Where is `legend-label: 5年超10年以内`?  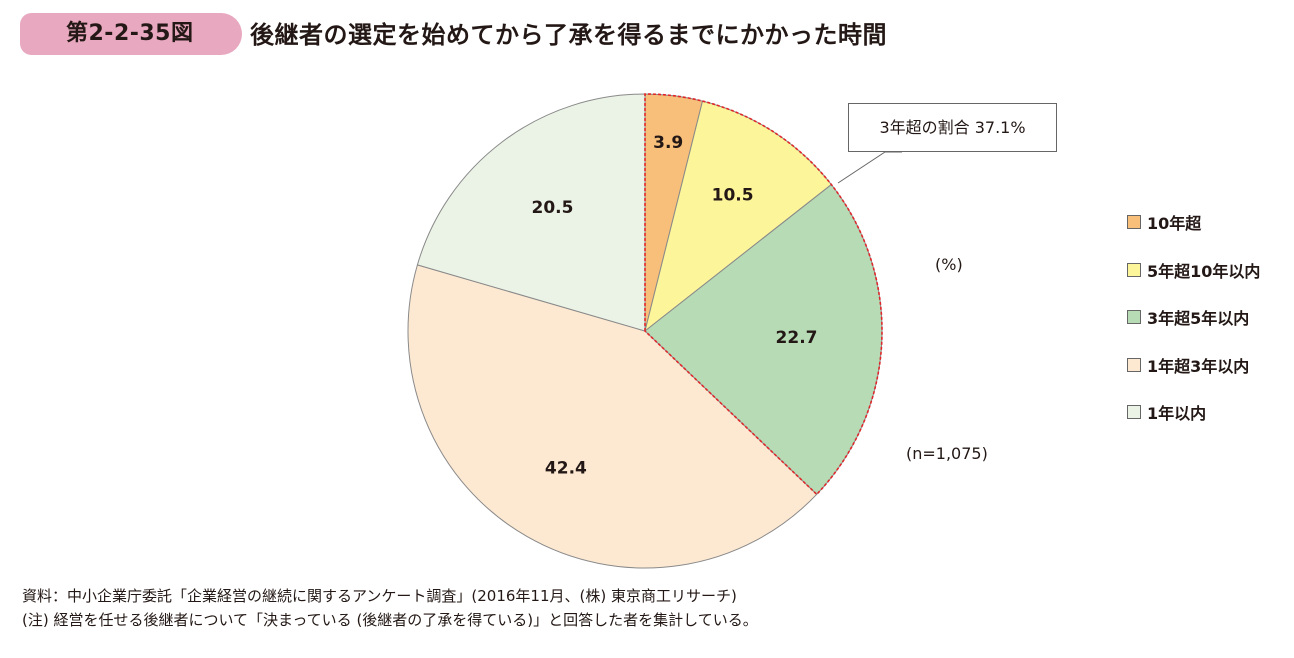
legend-label: 5年超10年以内 is located at coordinates (1204, 271).